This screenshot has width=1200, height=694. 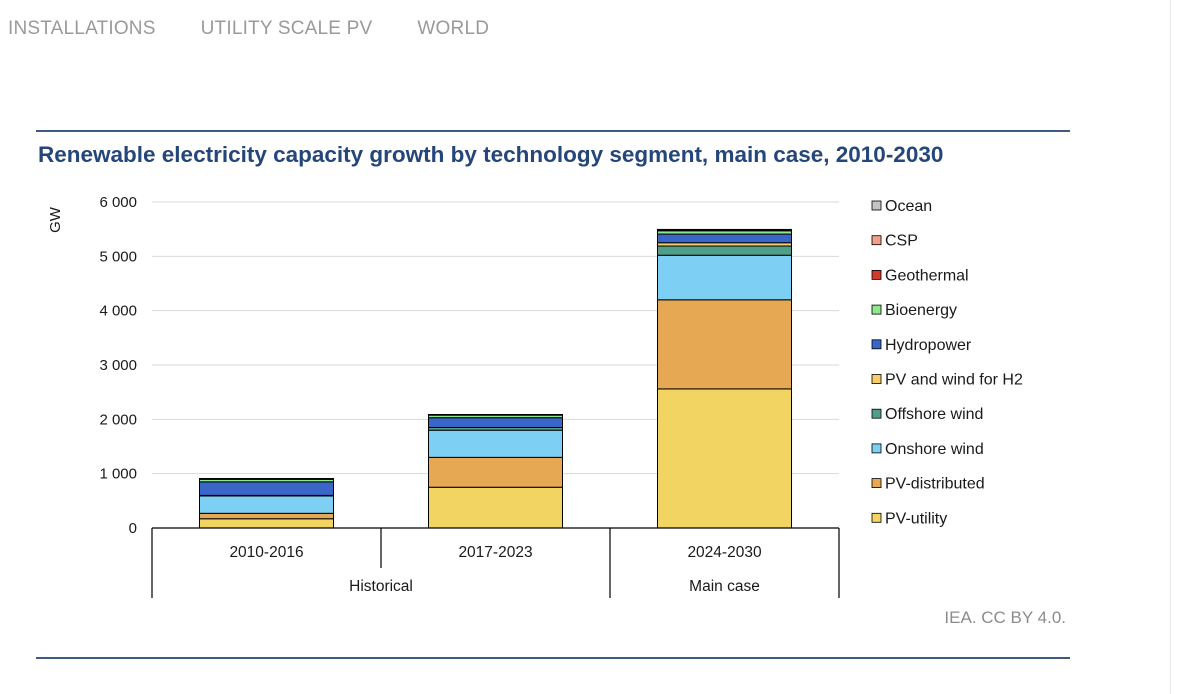 What do you see at coordinates (553, 658) in the screenshot?
I see `figure-bottom-rule` at bounding box center [553, 658].